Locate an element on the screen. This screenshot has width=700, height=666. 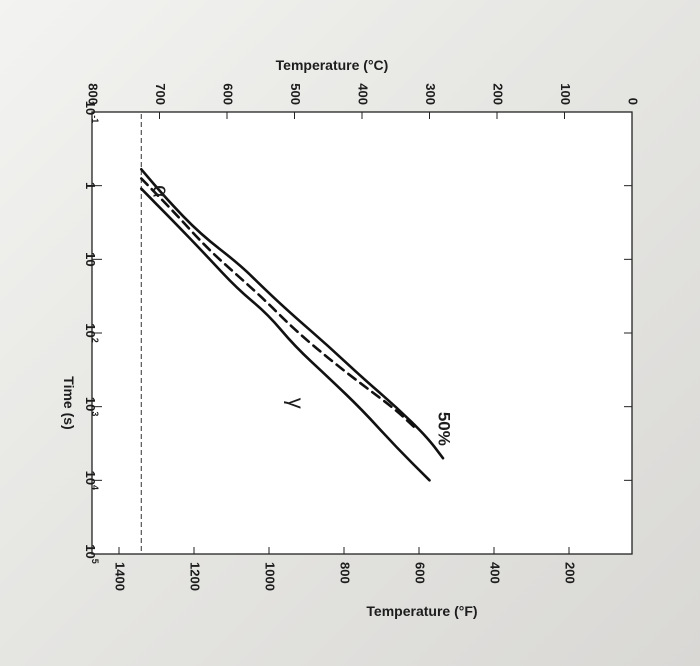
time-tick-label: 10-1 is located at coordinates (91, 112).